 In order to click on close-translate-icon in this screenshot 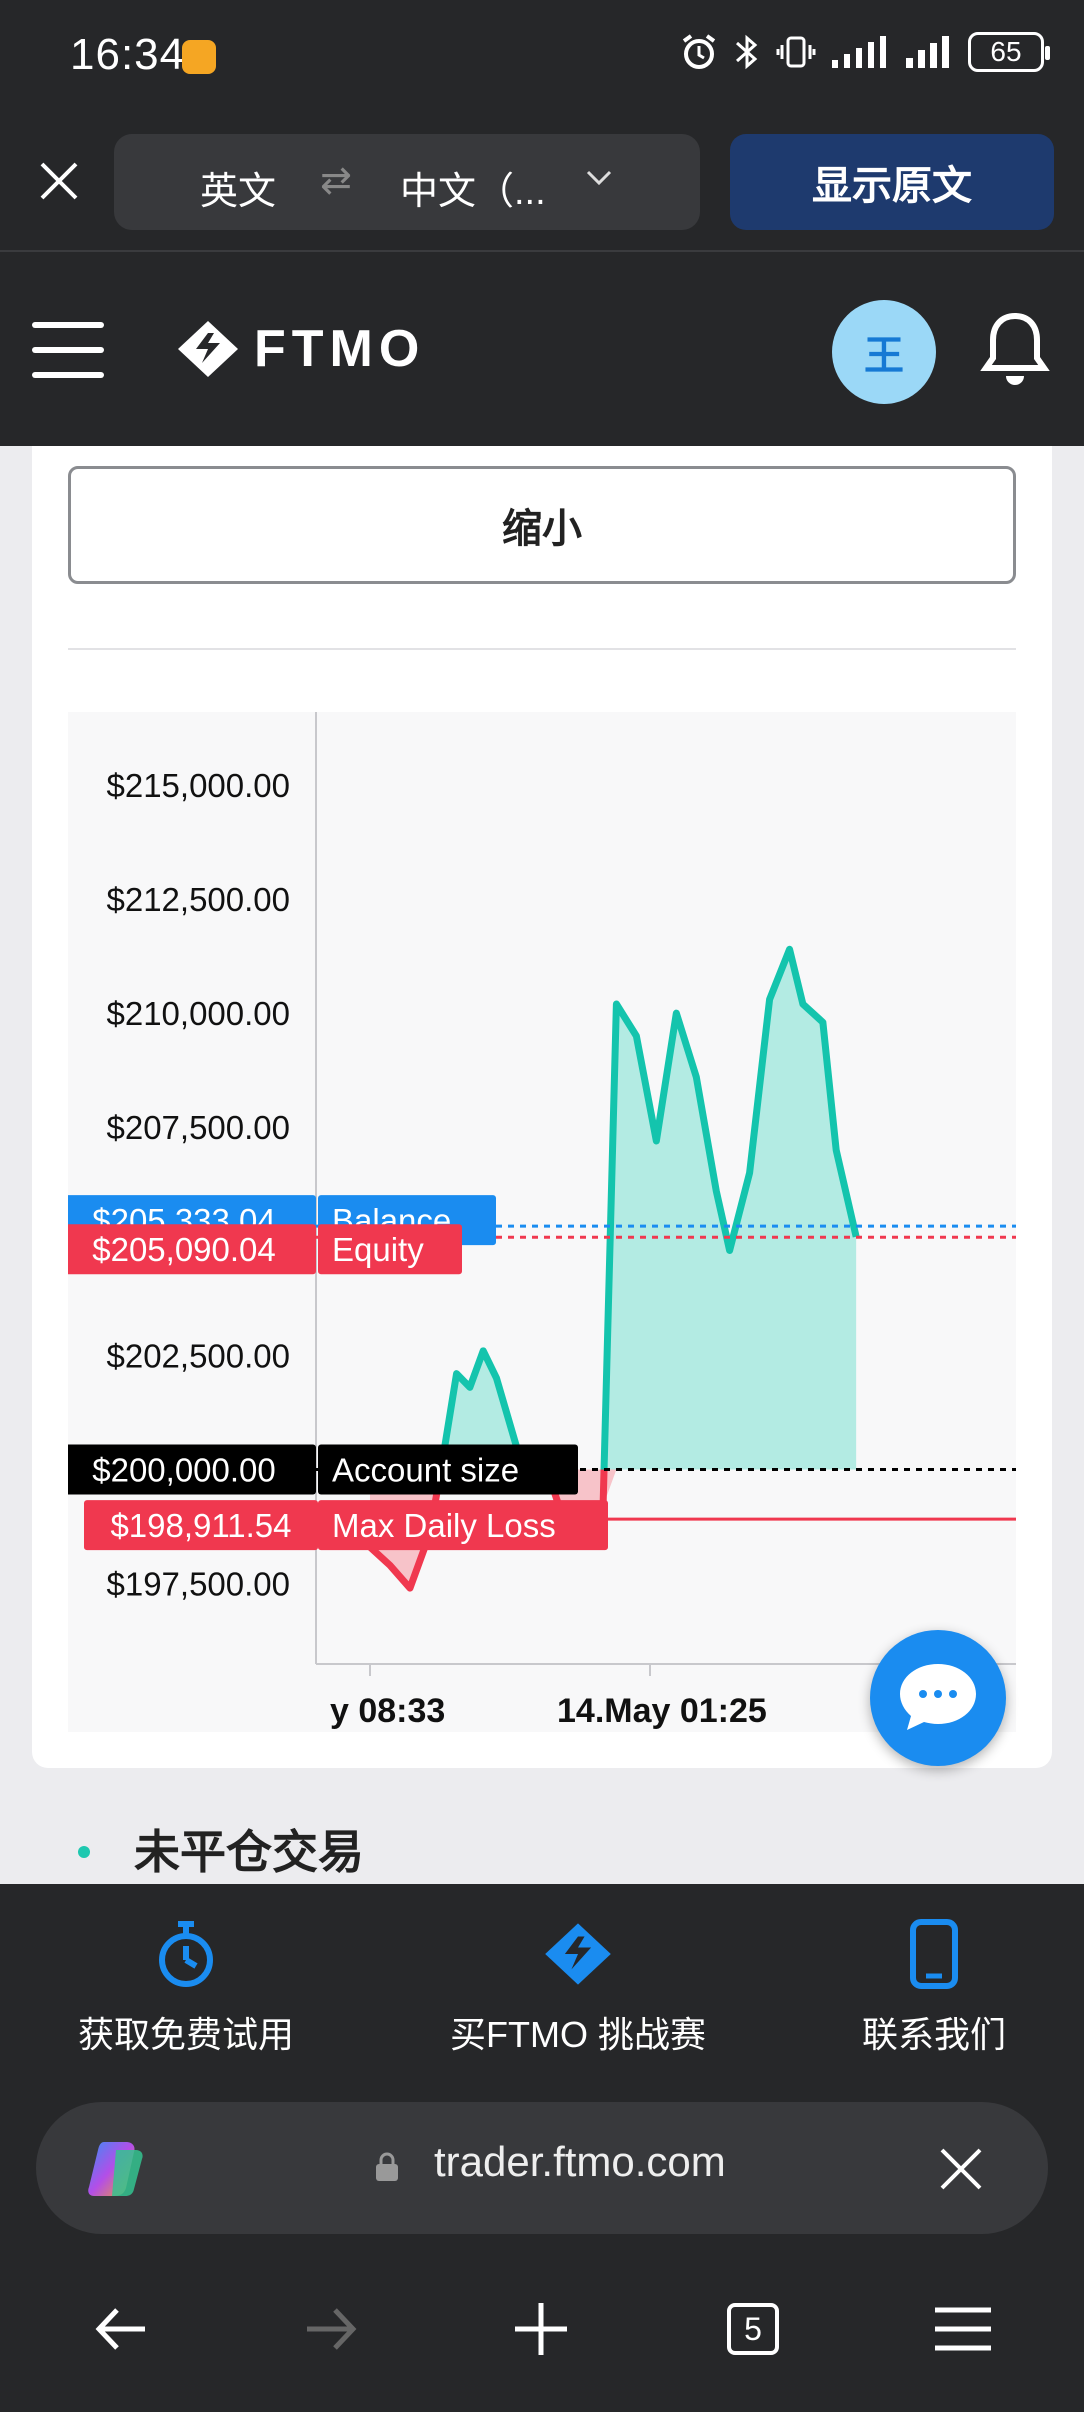, I will do `click(59, 181)`.